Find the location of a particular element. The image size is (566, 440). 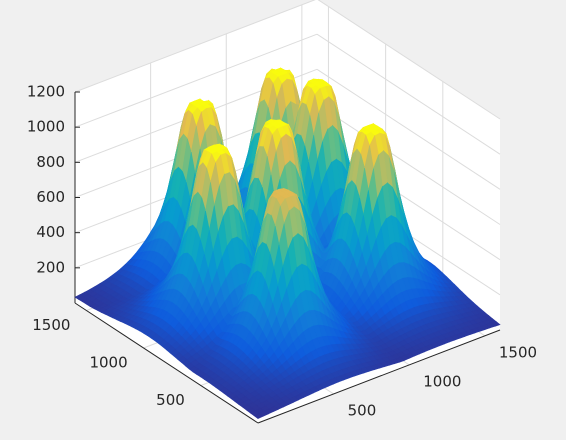

y-tick-label: 1000 is located at coordinates (108, 363).